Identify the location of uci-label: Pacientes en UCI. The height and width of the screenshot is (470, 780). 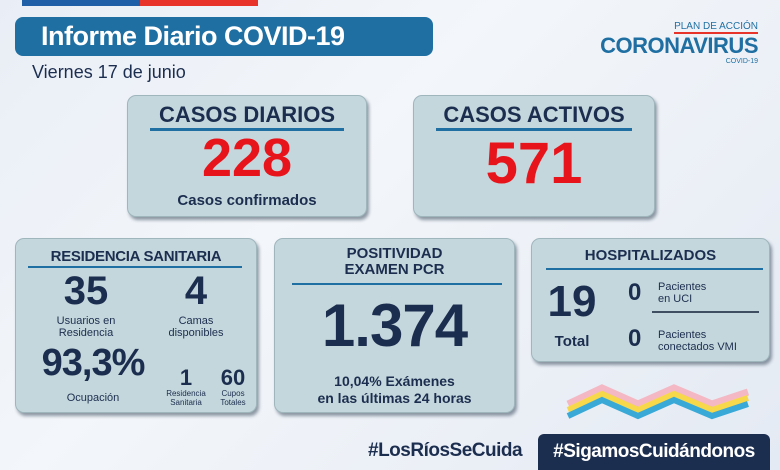
(682, 293).